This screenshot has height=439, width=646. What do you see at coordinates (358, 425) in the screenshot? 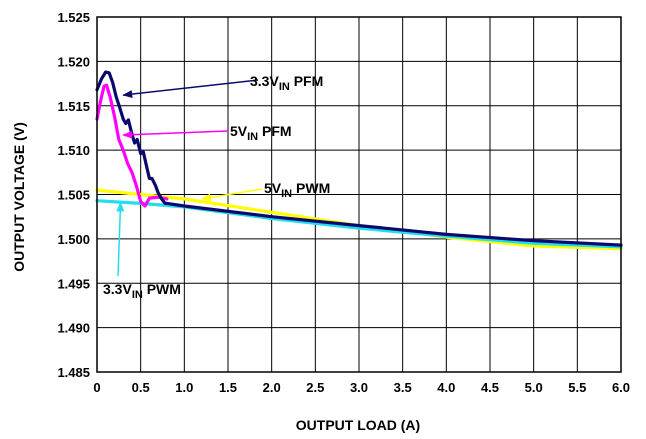
I see `x-axis-label: OUTPUT LOAD (A)` at bounding box center [358, 425].